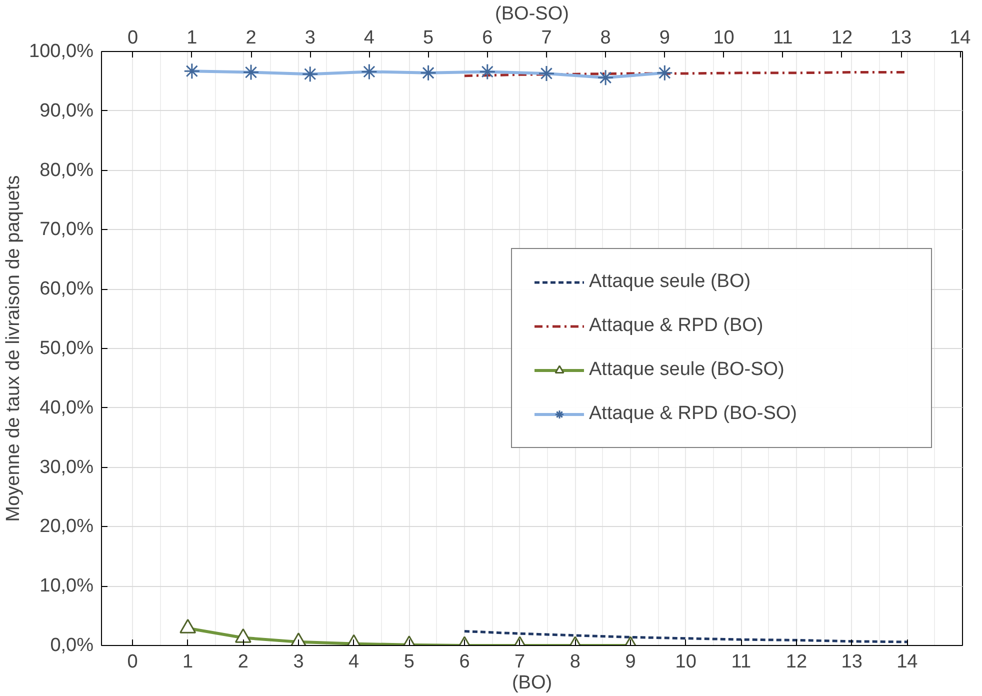  I want to click on legend-label: Attaque seule (BO), so click(670, 282).